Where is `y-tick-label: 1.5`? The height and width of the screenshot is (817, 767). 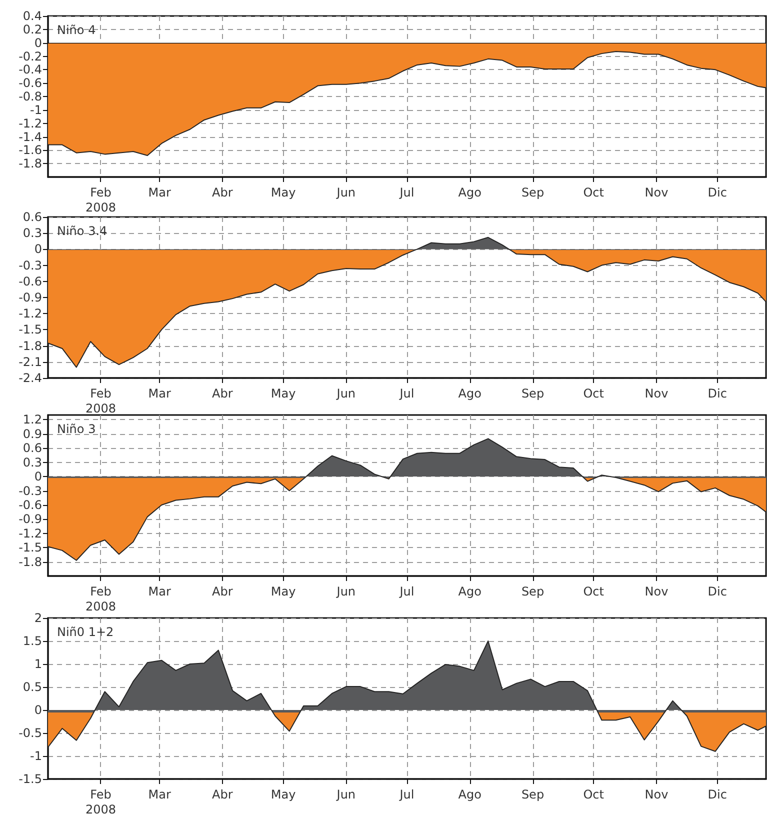
y-tick-label: 1.5 is located at coordinates (32, 641).